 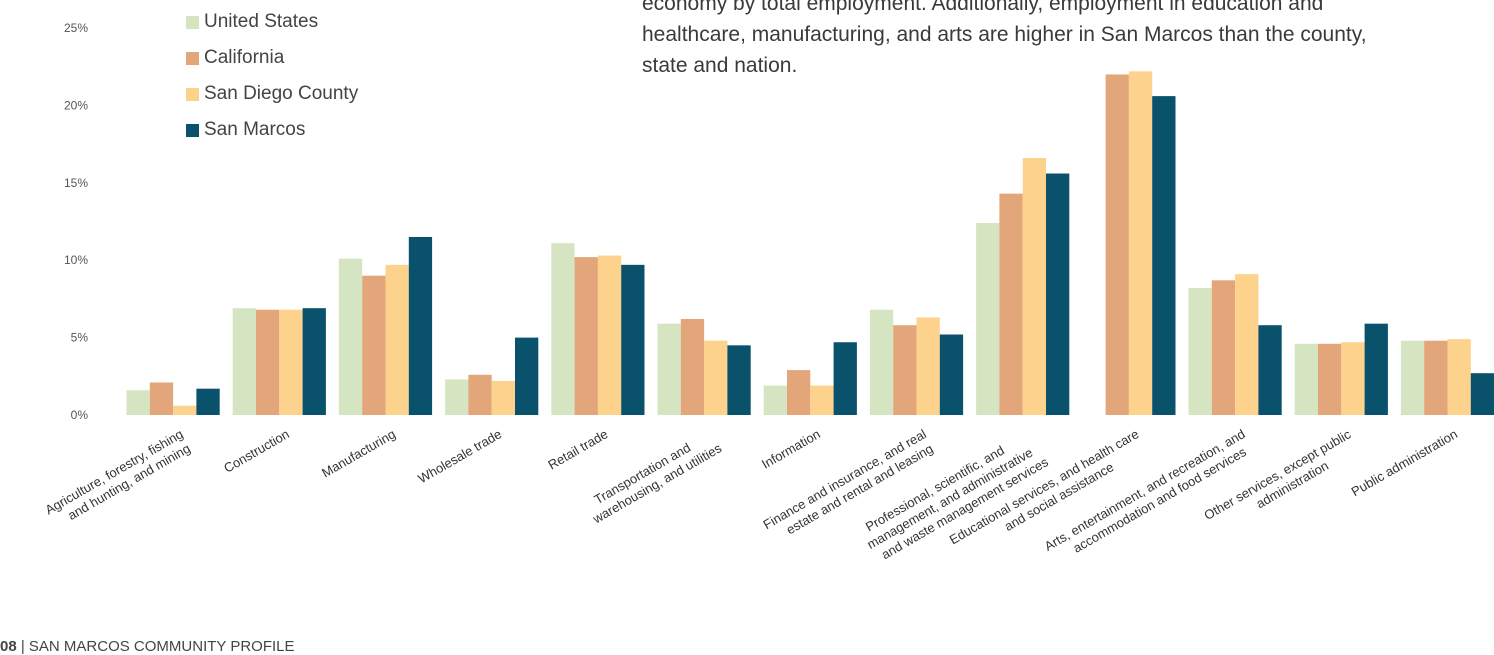 I want to click on page-number: 08, so click(x=8, y=646).